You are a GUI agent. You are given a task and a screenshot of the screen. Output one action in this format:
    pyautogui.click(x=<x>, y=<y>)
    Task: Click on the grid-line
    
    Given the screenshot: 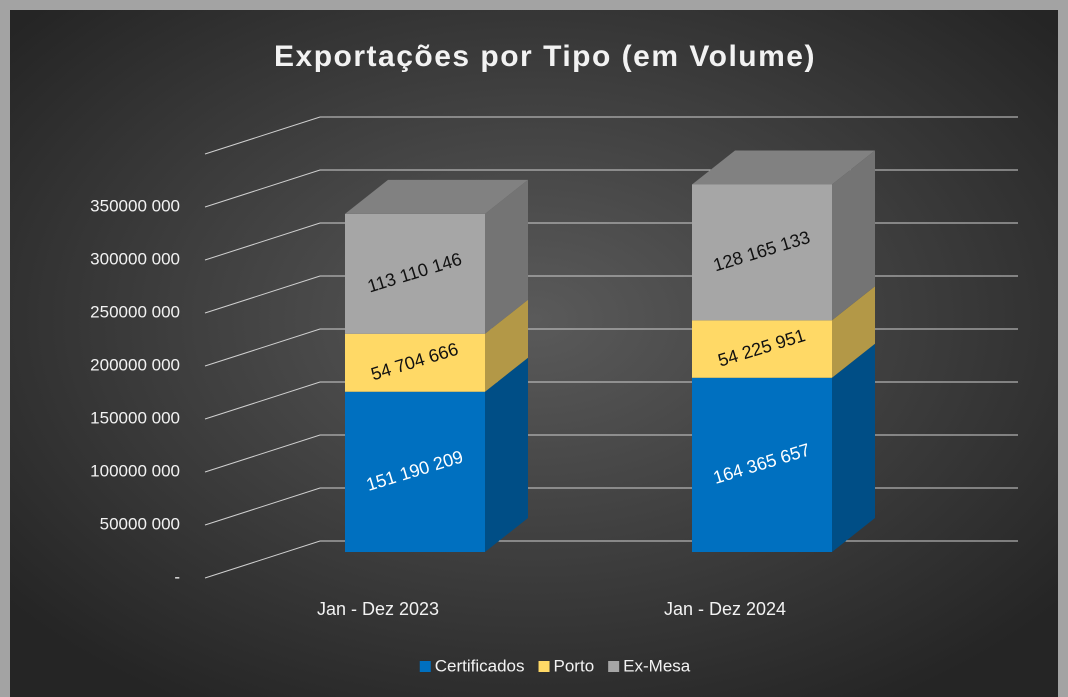 What is the action you would take?
    pyautogui.click(x=611, y=135)
    